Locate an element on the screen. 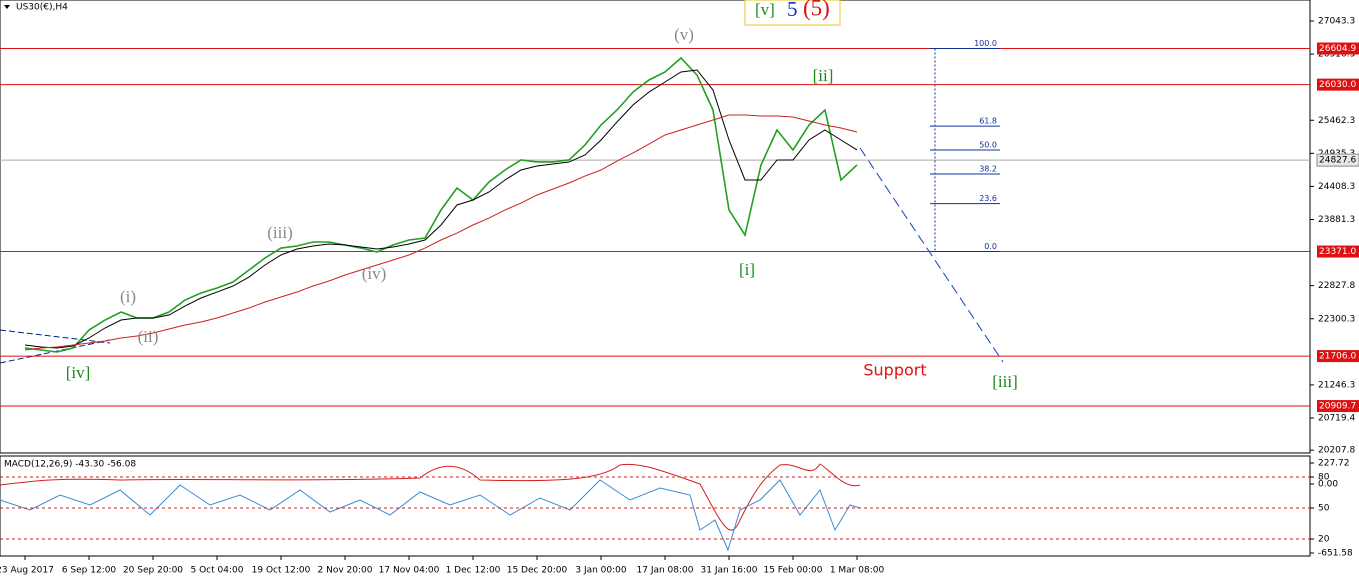 This screenshot has height=581, width=1359. fib-label: 23.6 is located at coordinates (988, 198).